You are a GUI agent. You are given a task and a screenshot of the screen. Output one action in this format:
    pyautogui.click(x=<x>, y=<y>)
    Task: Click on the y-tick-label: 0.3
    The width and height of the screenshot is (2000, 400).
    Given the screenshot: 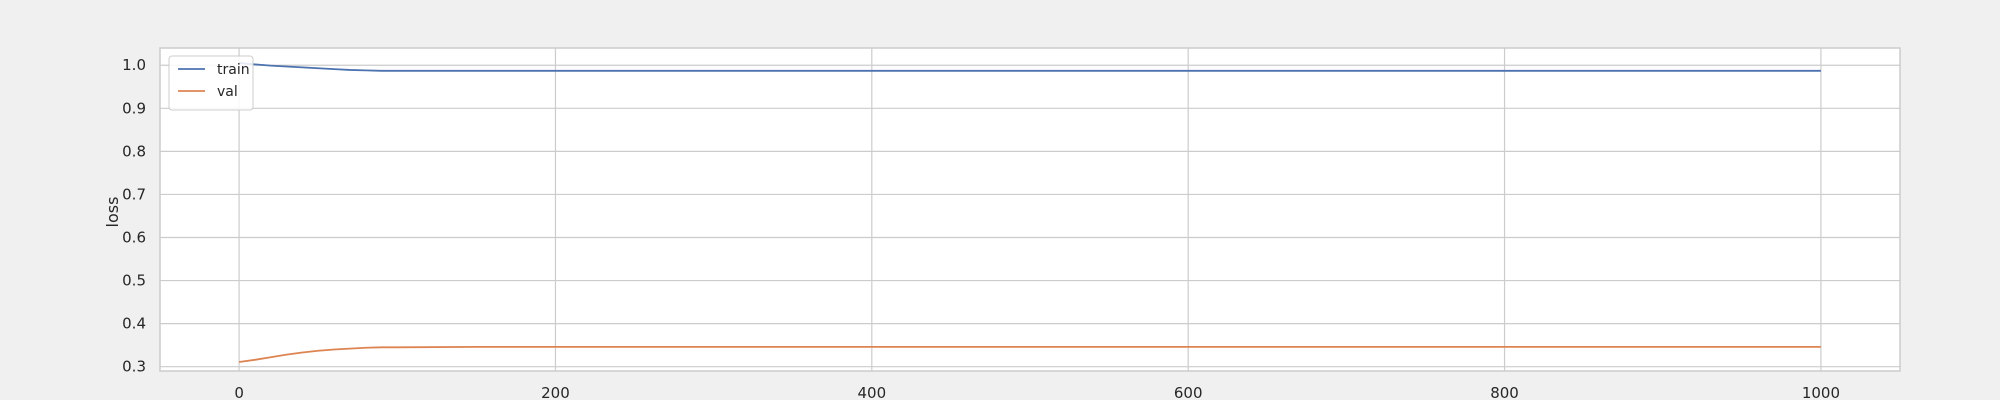 What is the action you would take?
    pyautogui.click(x=134, y=367)
    